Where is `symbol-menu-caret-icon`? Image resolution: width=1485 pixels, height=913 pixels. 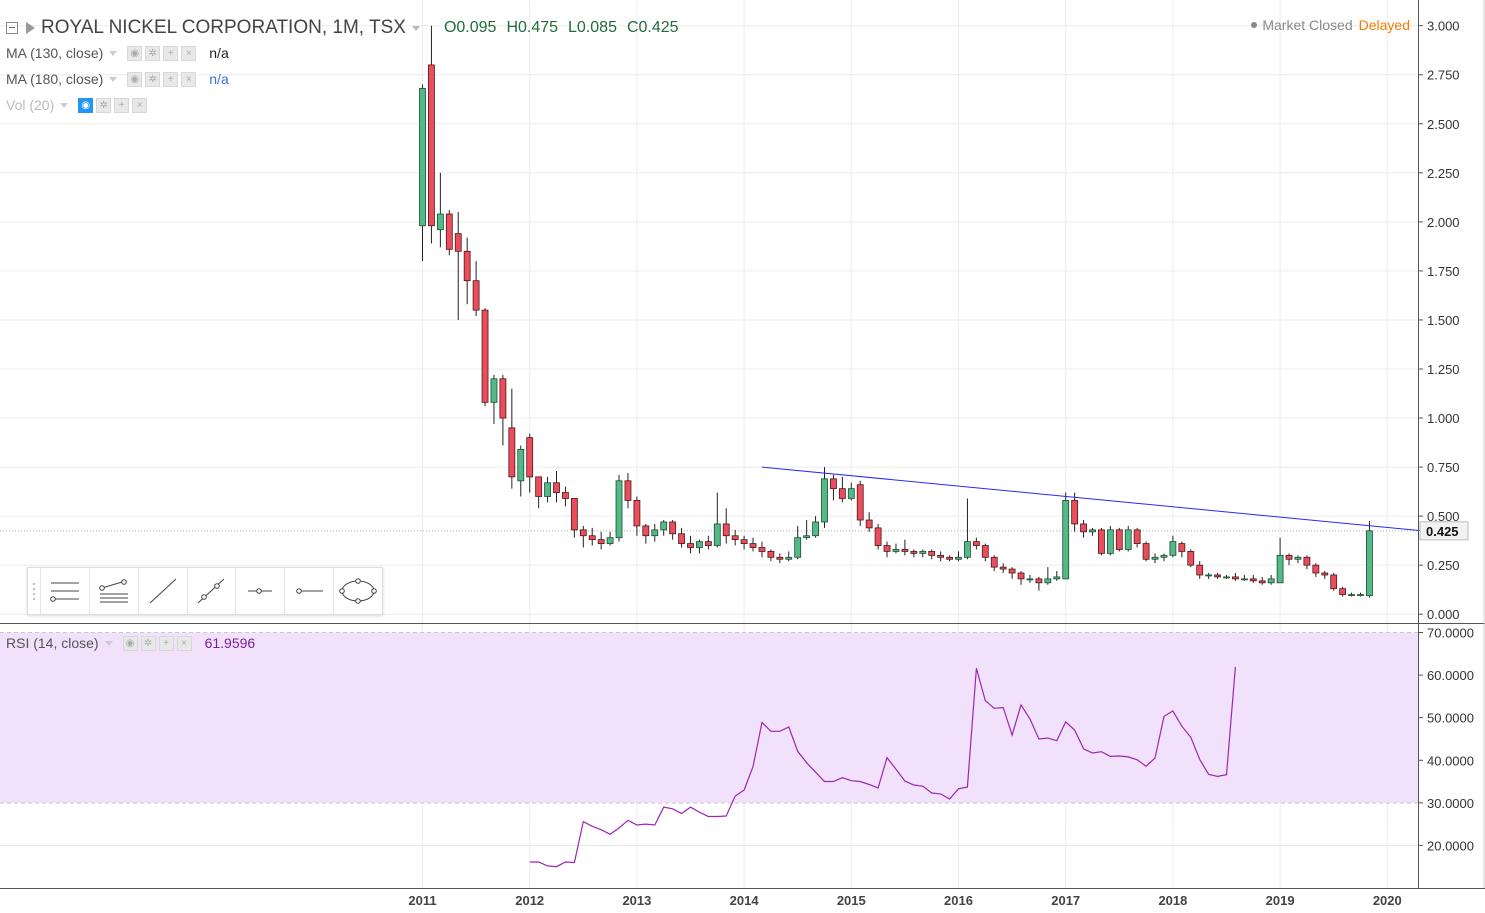 symbol-menu-caret-icon is located at coordinates (415, 28).